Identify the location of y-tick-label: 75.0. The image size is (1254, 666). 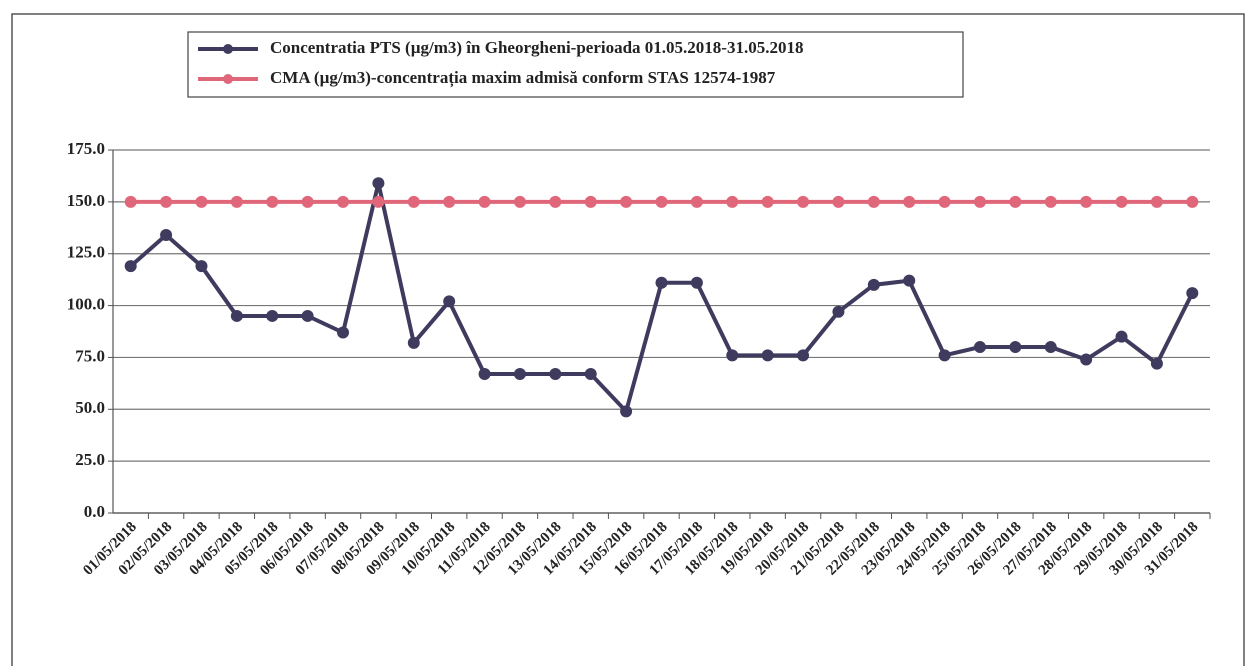
(90, 355).